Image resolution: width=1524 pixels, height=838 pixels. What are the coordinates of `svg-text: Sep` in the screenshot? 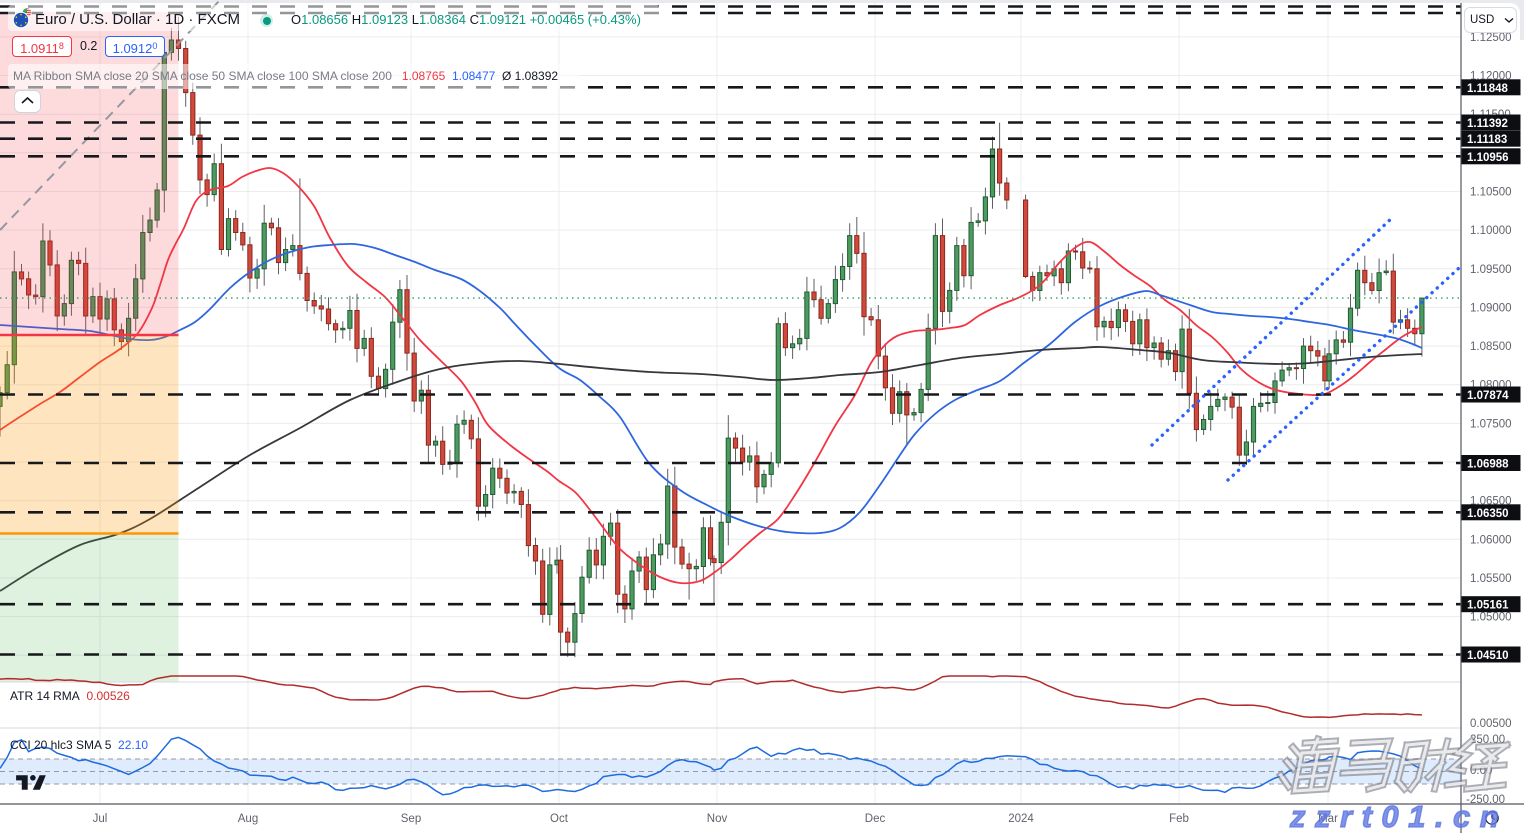 It's located at (411, 819).